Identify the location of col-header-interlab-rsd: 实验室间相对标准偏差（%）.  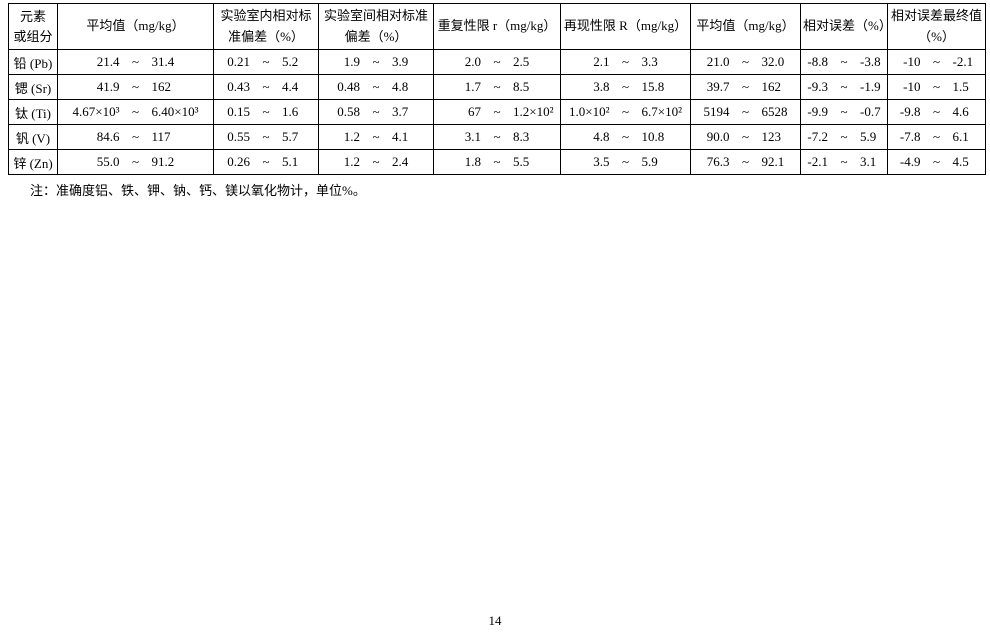
(376, 26).